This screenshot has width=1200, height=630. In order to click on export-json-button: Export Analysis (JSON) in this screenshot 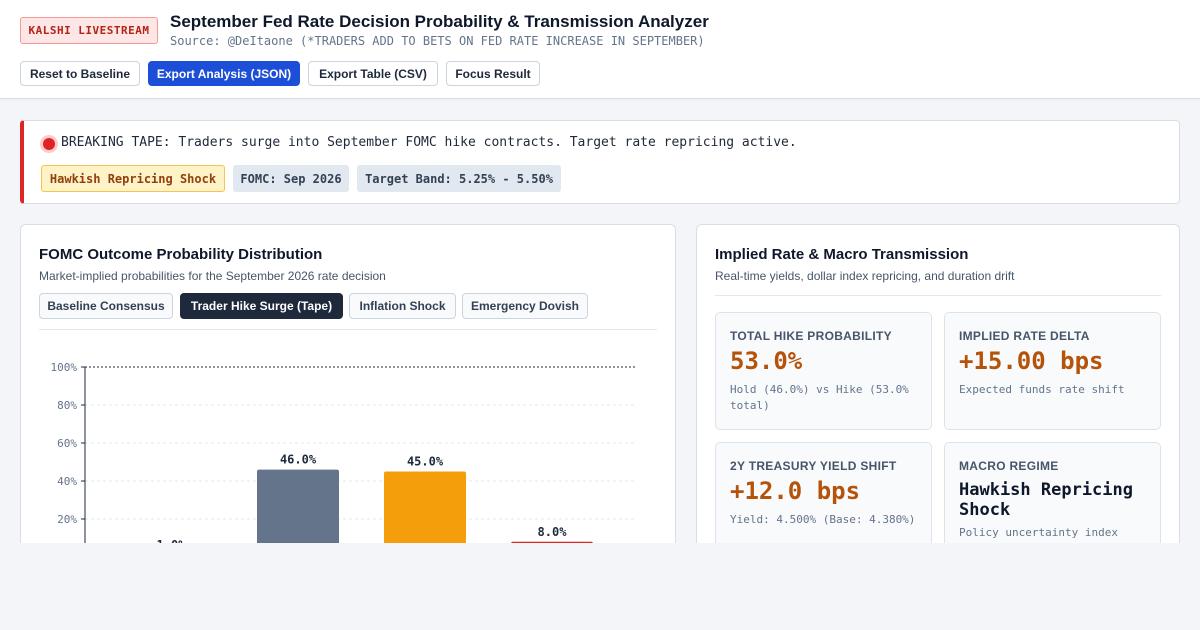, I will do `click(224, 73)`.